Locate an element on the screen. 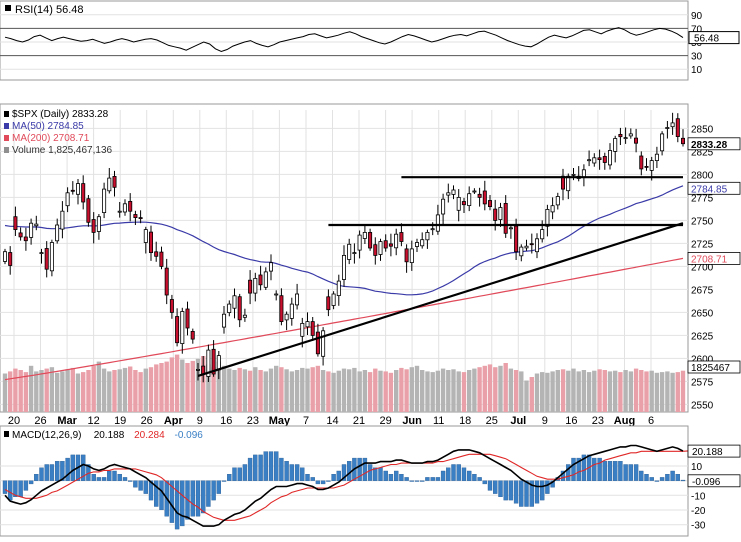 The image size is (741, 542). x-tick-label: 14 is located at coordinates (332, 421).